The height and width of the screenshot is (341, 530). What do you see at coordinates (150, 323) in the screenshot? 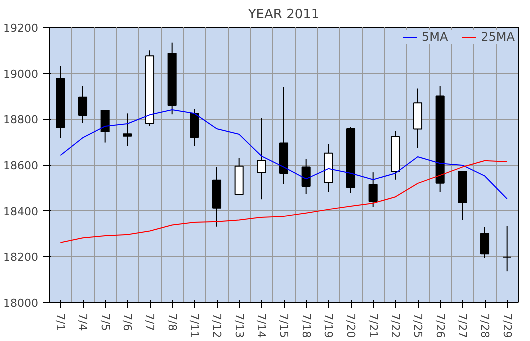
I see `x-tick-label: 7/7` at bounding box center [150, 323].